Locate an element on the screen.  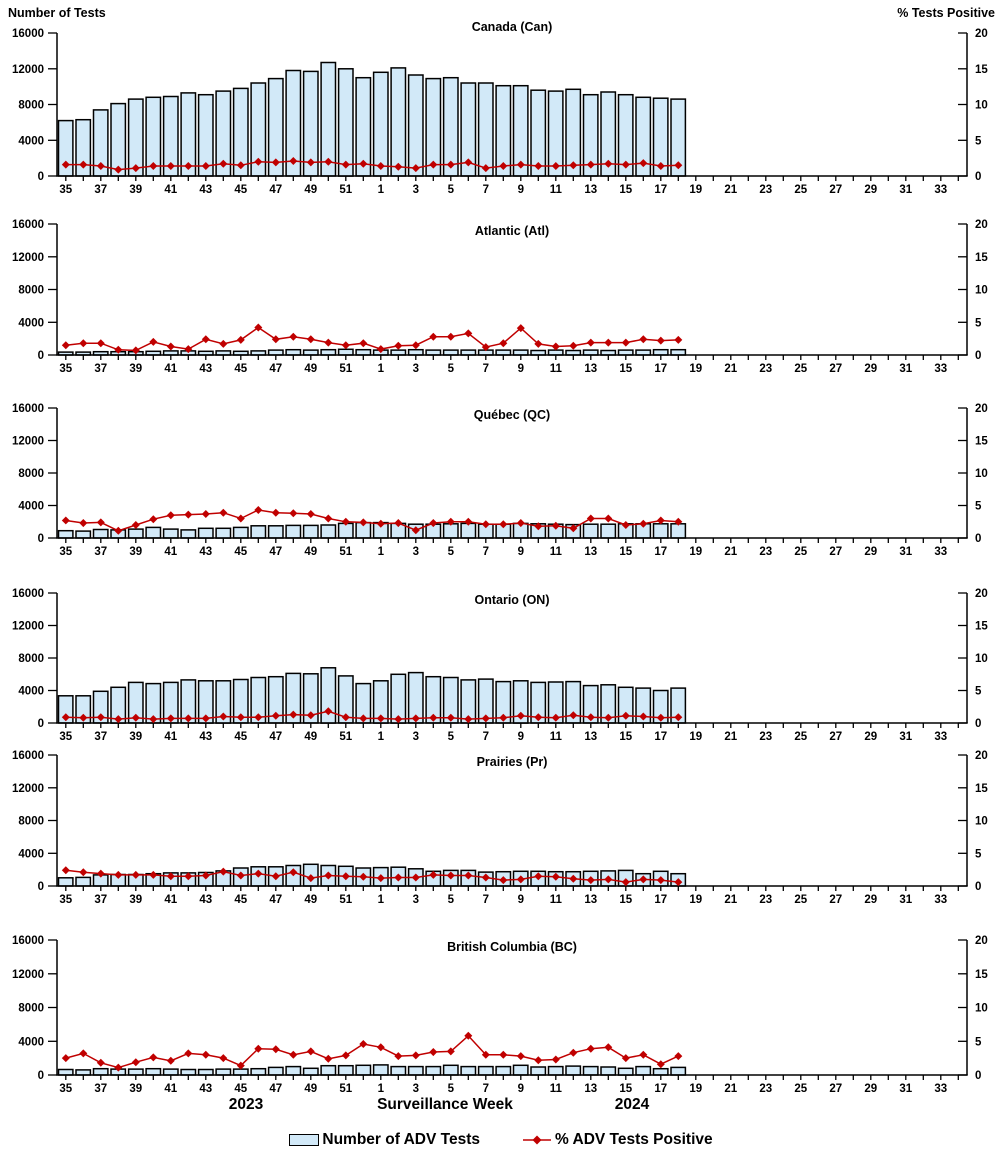
svg-text: 12000 is located at coordinates (28, 975).